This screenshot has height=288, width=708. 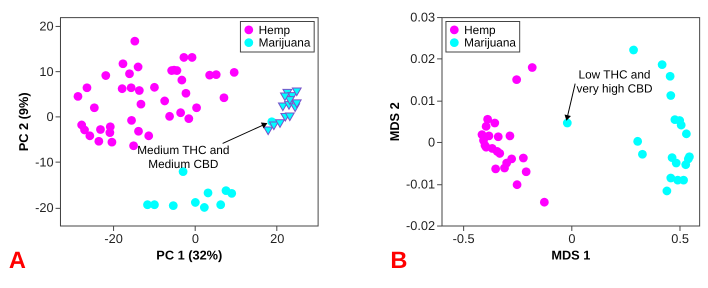 I want to click on y-axis-title: PC 2 (9%), so click(x=24, y=122).